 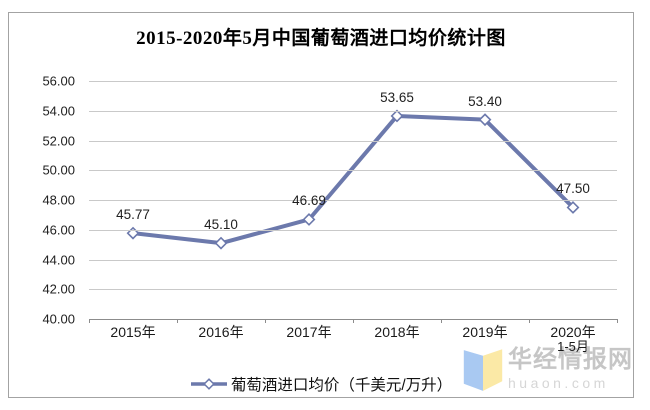 I want to click on watermark-text: 华经情报网 huaon.com, so click(x=570, y=369).